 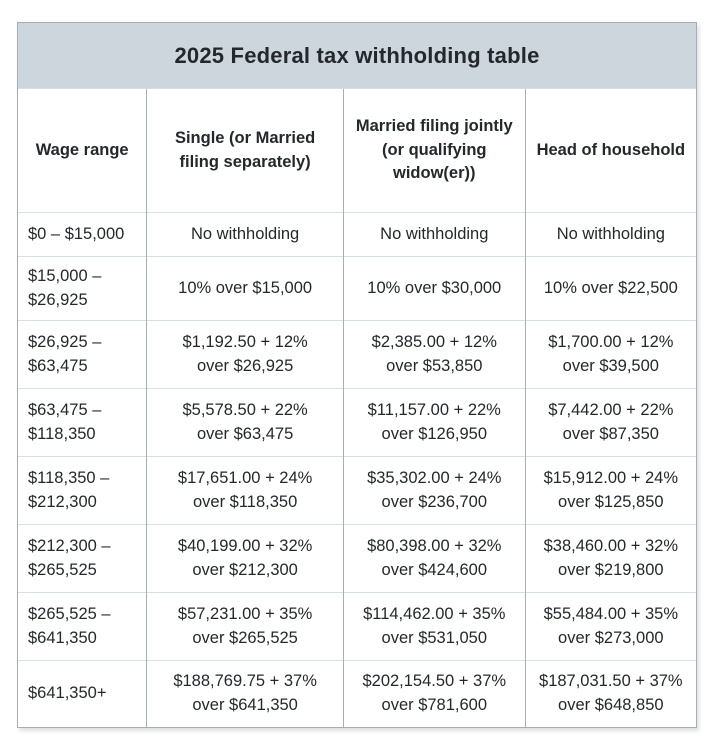 I want to click on wage-range-cell: $15,000 – $26,925, so click(x=82, y=288).